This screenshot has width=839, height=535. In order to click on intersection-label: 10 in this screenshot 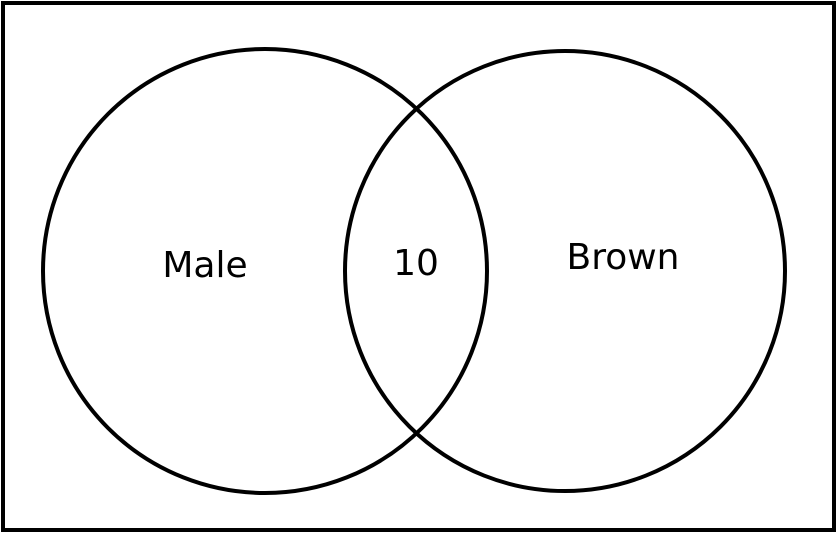, I will do `click(416, 263)`.